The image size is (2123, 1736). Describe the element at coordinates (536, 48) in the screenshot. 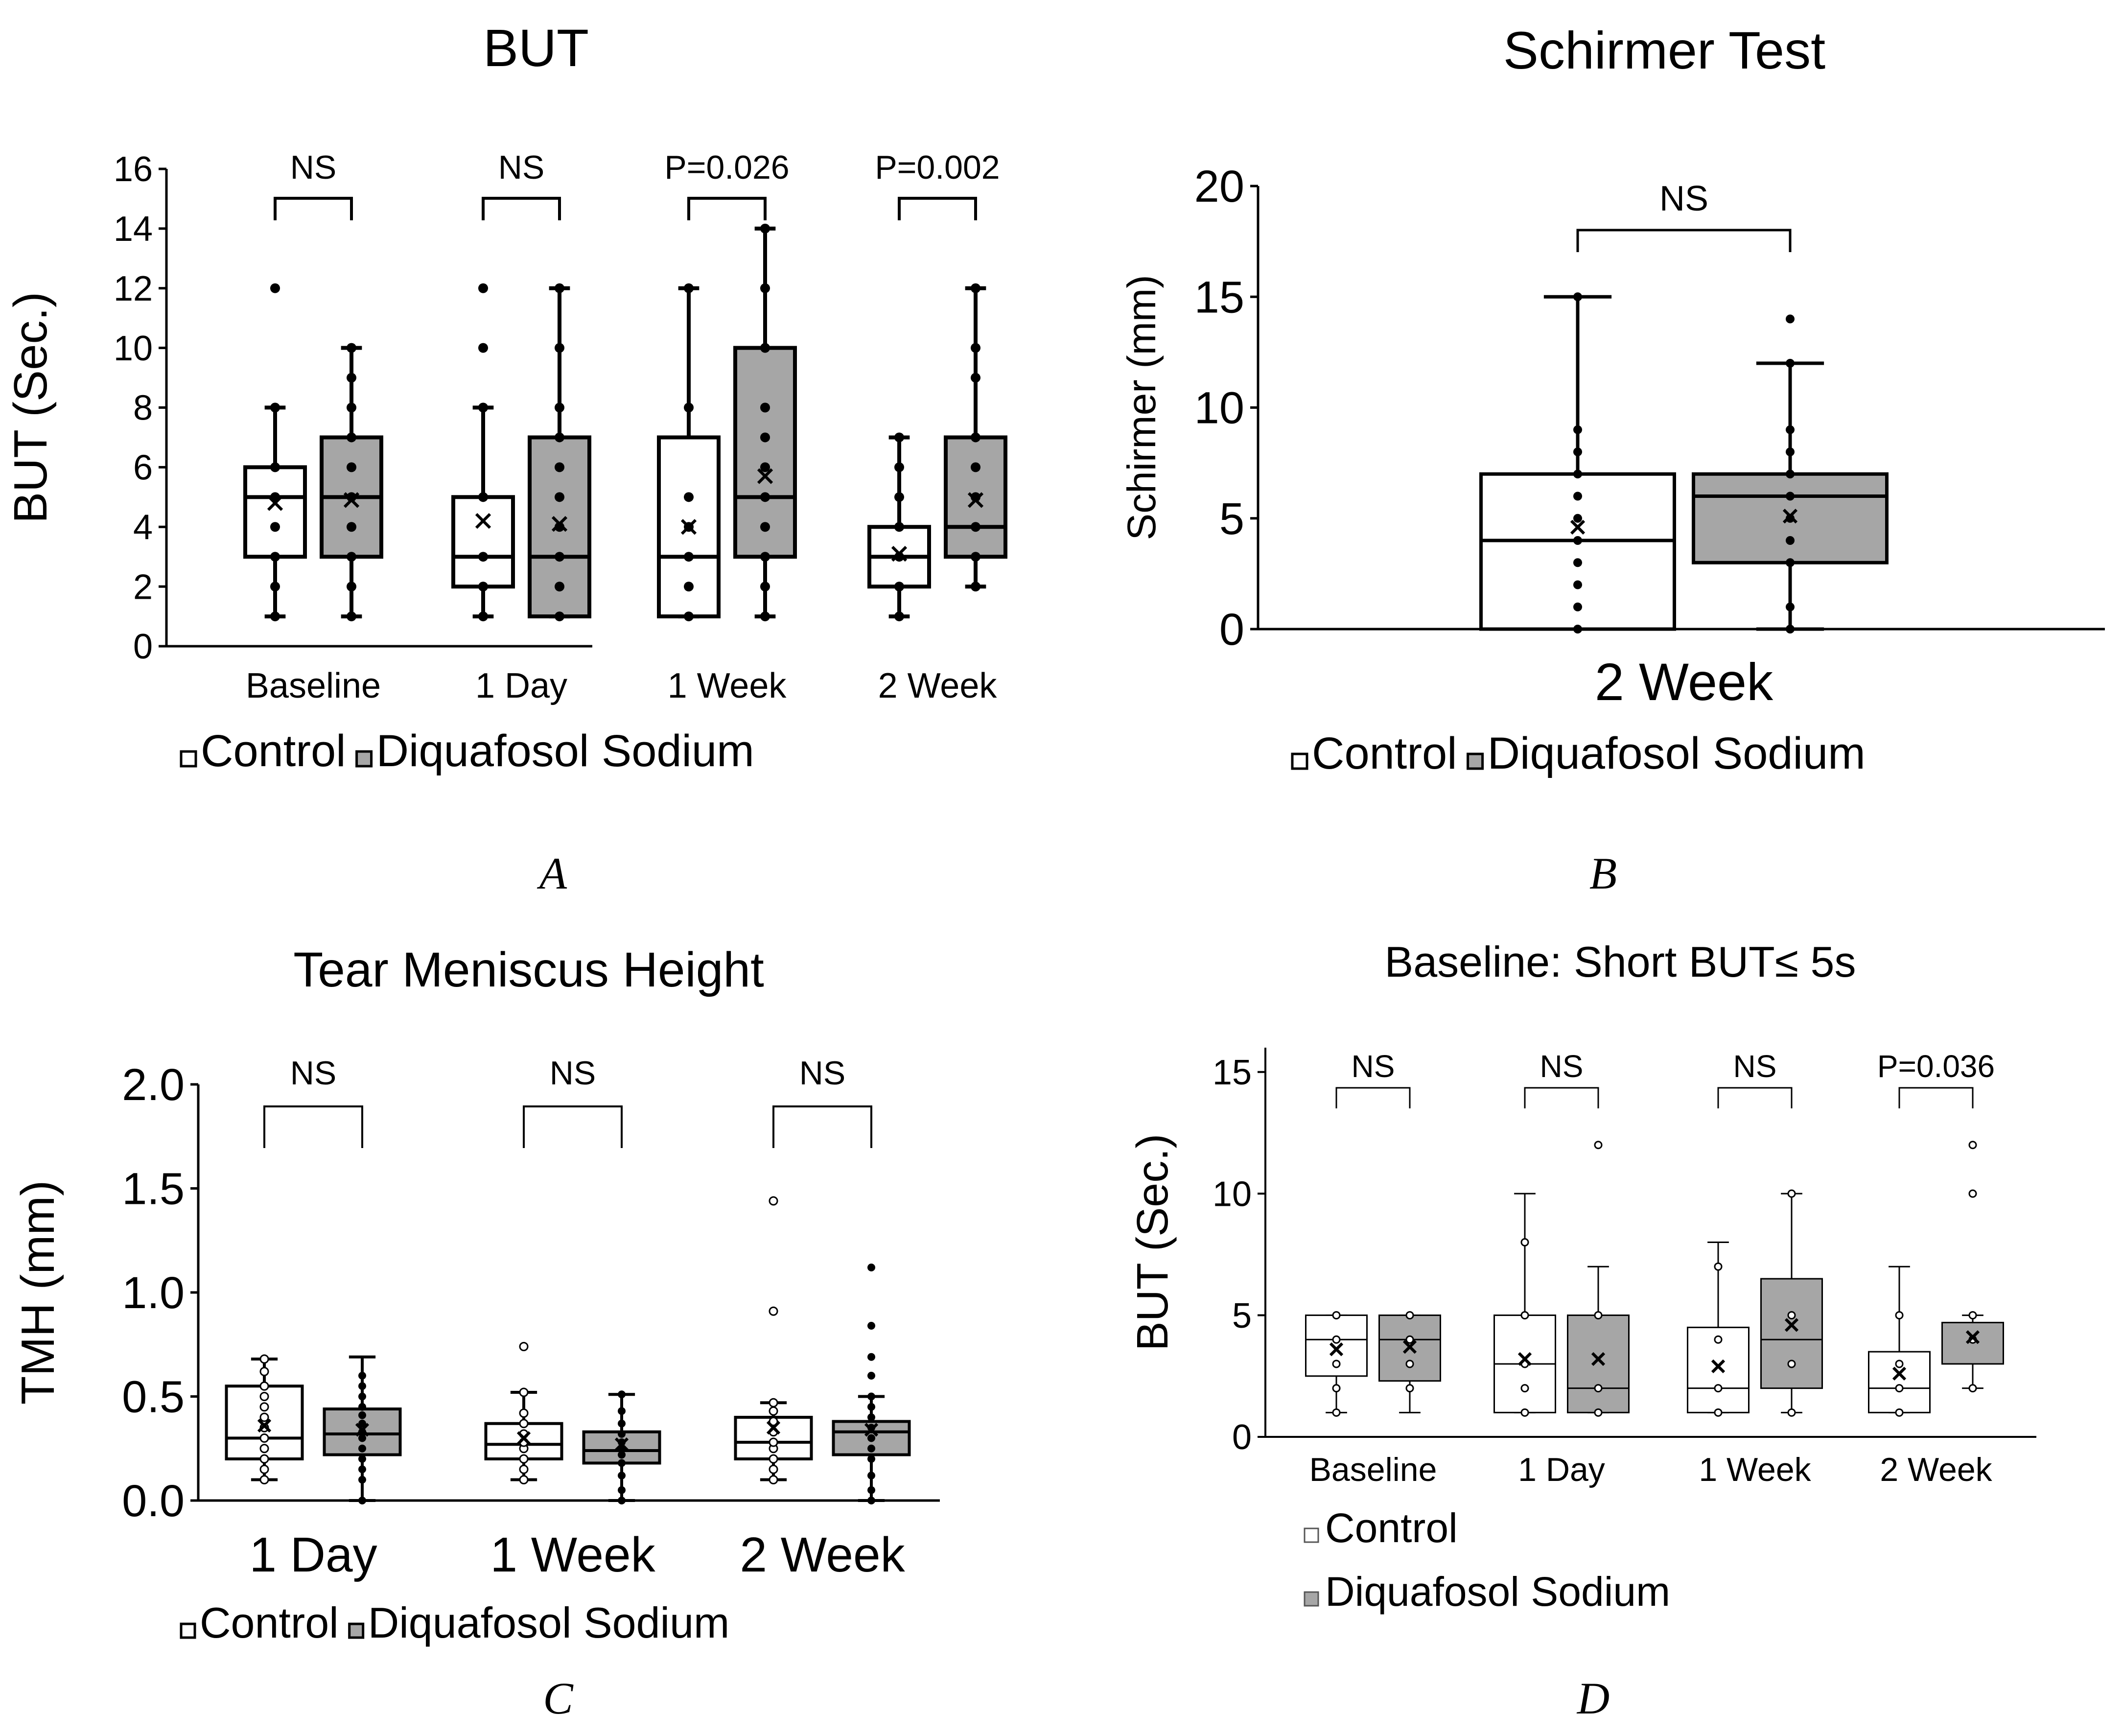

I see `chart-title: BUT` at that location.